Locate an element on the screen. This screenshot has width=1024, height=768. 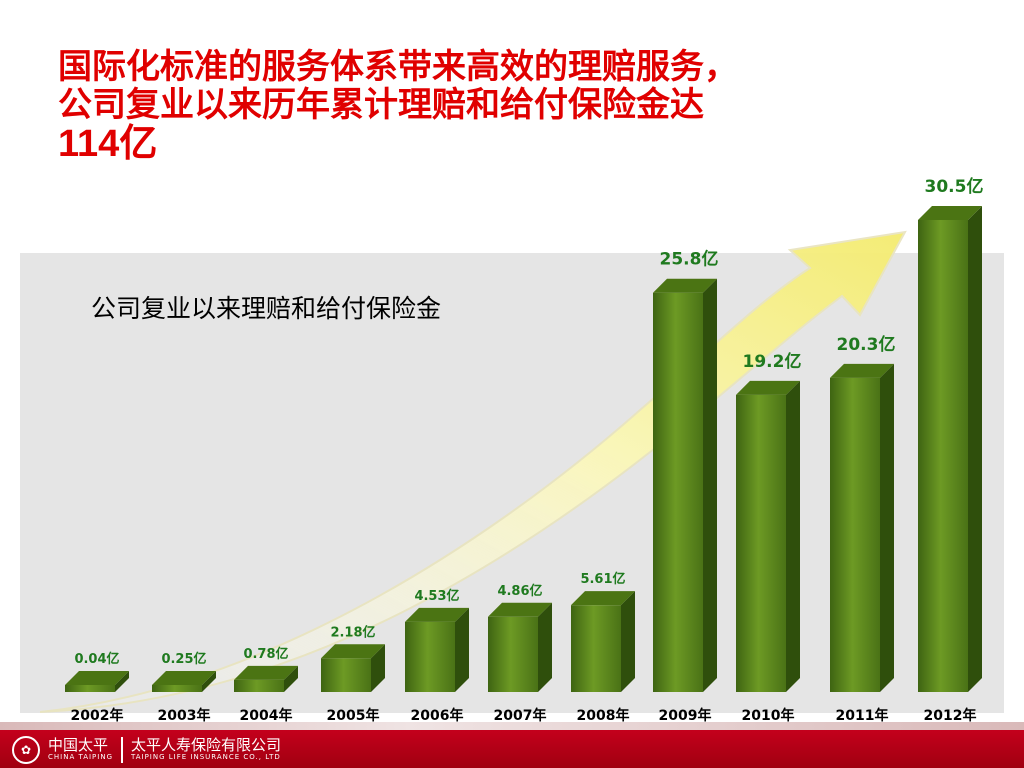
x-tick-label: 2007年 is located at coordinates (520, 715).